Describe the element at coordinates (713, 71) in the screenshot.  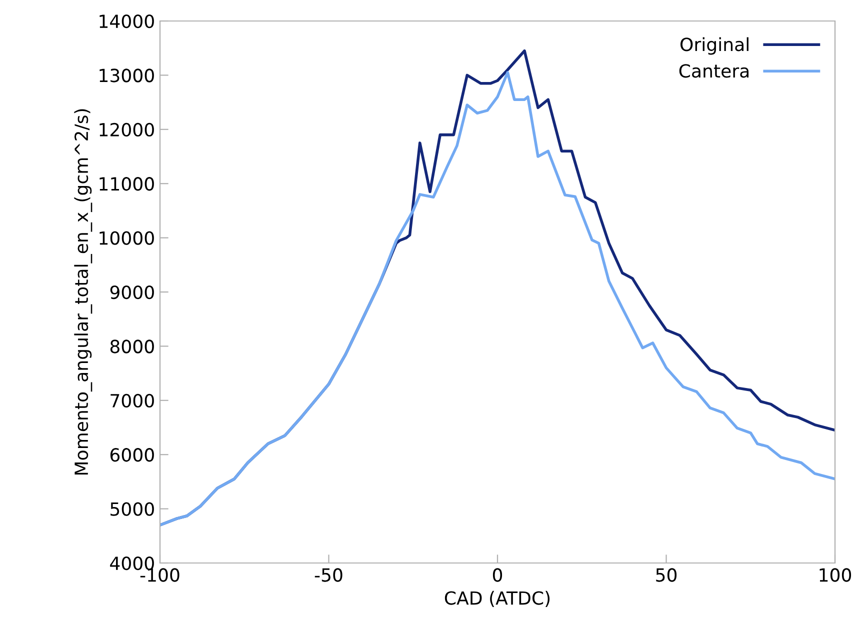
I see `legend-label: Cantera` at that location.